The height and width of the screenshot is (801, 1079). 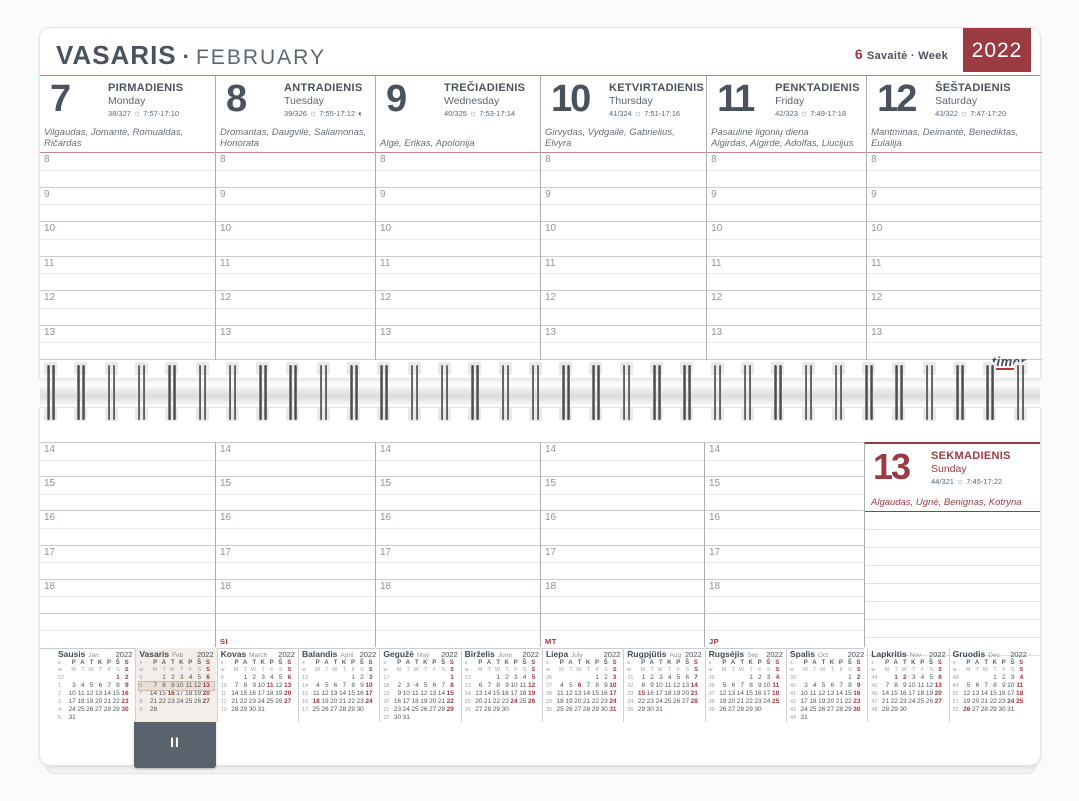 I want to click on mini-calendar-title: Vasaris Feb 2022, so click(x=176, y=654).